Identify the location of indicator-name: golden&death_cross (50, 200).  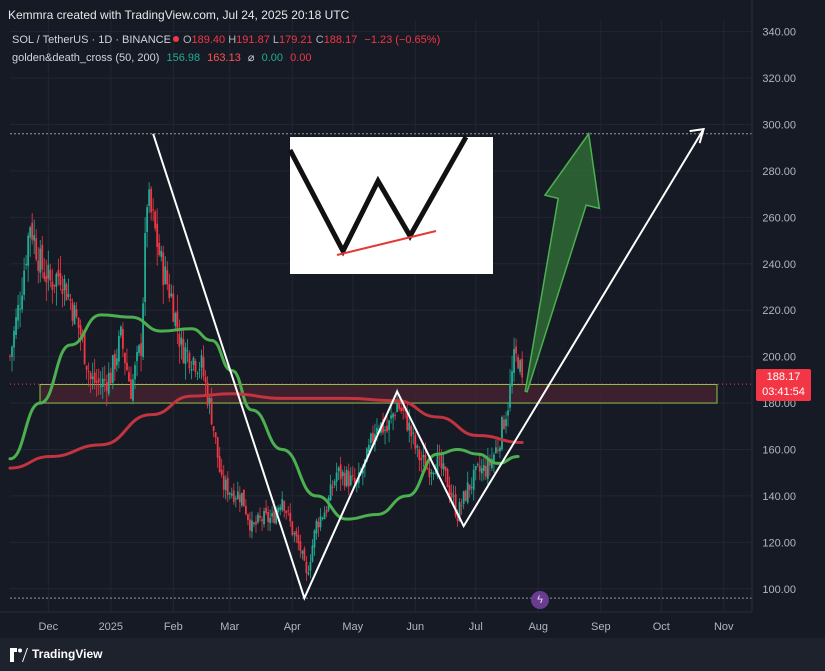
(86, 58).